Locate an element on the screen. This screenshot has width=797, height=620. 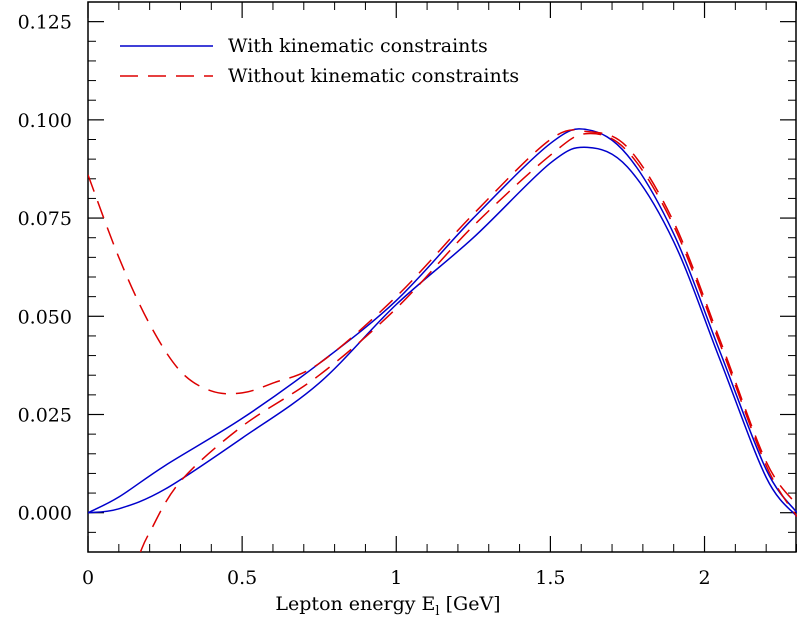
x-tick-label: 0.5 is located at coordinates (242, 578).